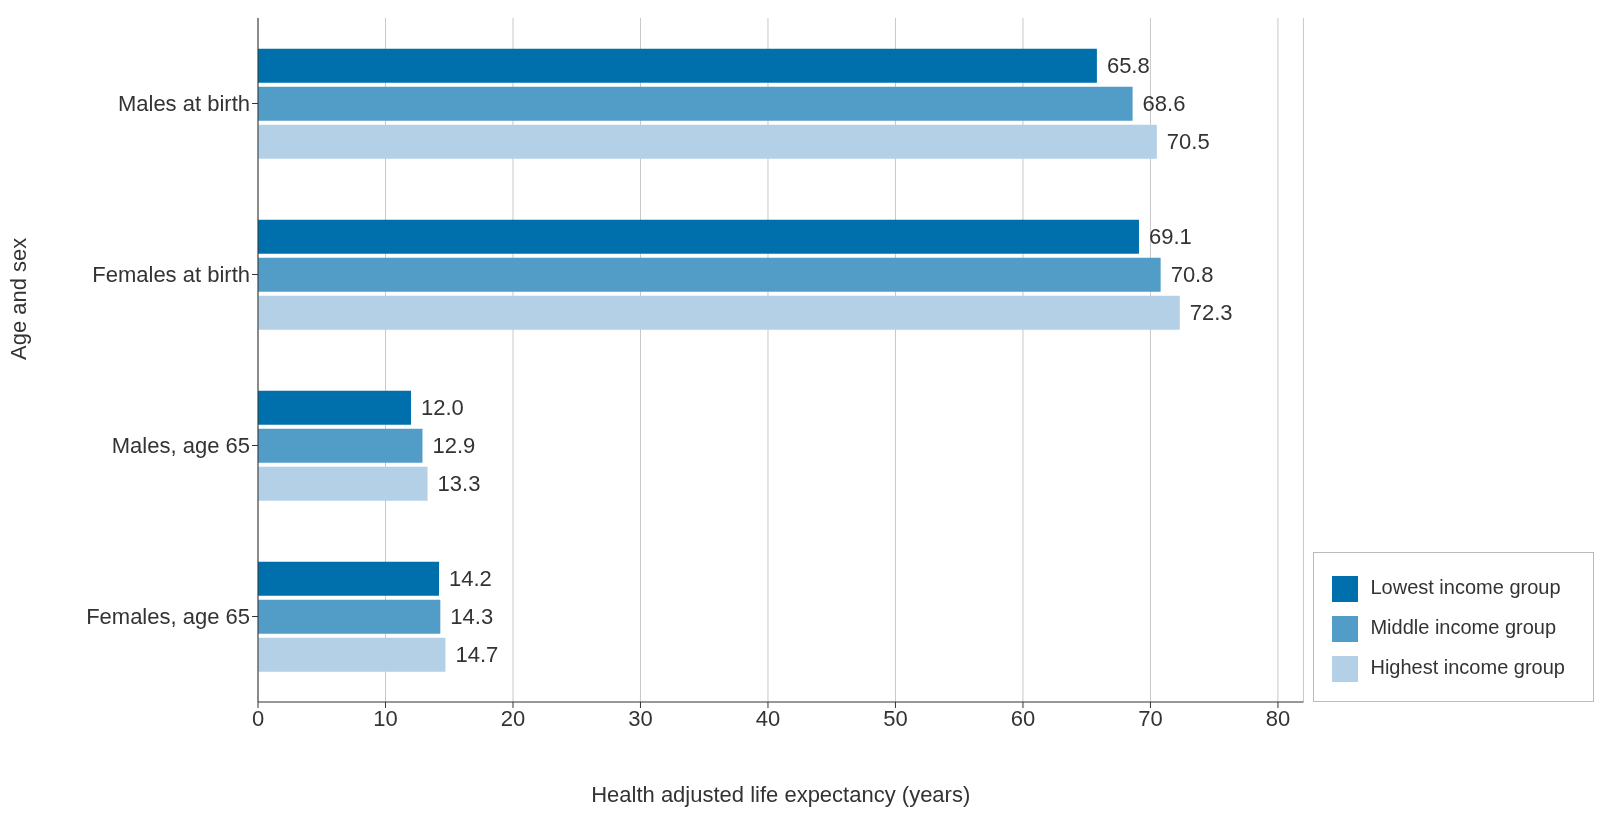 The image size is (1612, 820). What do you see at coordinates (180, 446) in the screenshot?
I see `y-tick-label: Males, age 65` at bounding box center [180, 446].